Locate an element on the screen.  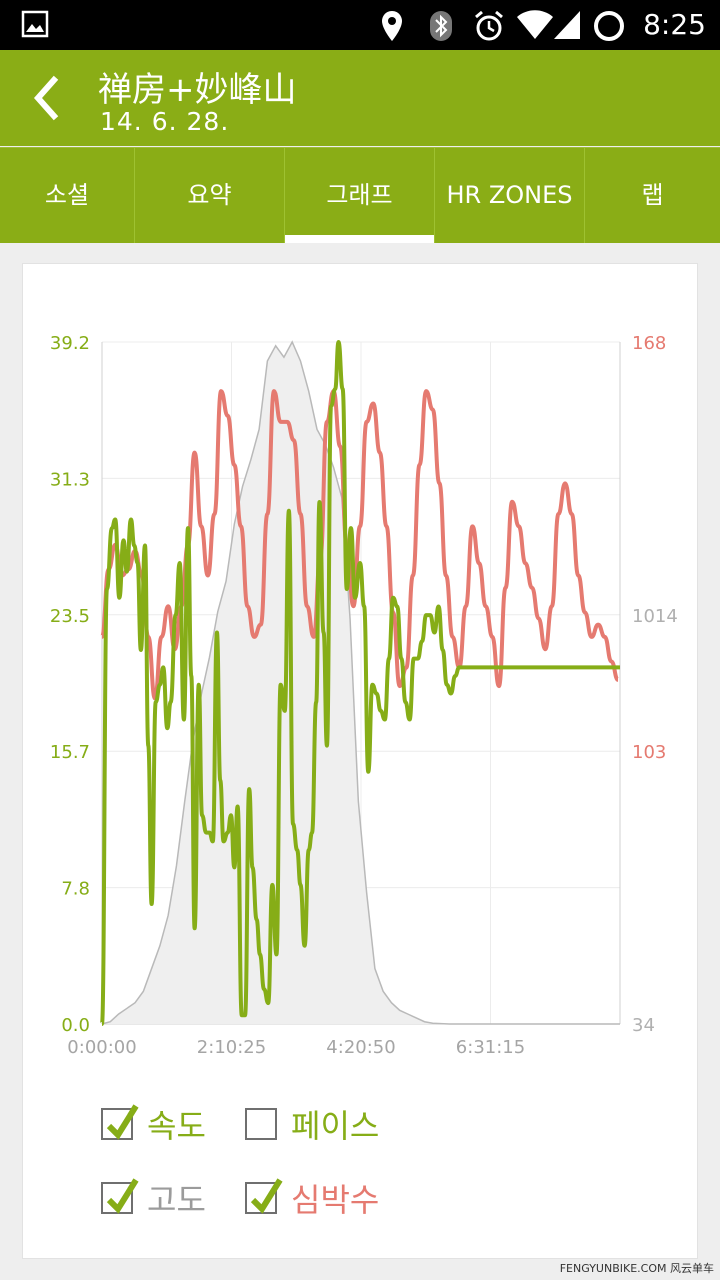
y-right-tick-label: 1014 is located at coordinates (655, 616).